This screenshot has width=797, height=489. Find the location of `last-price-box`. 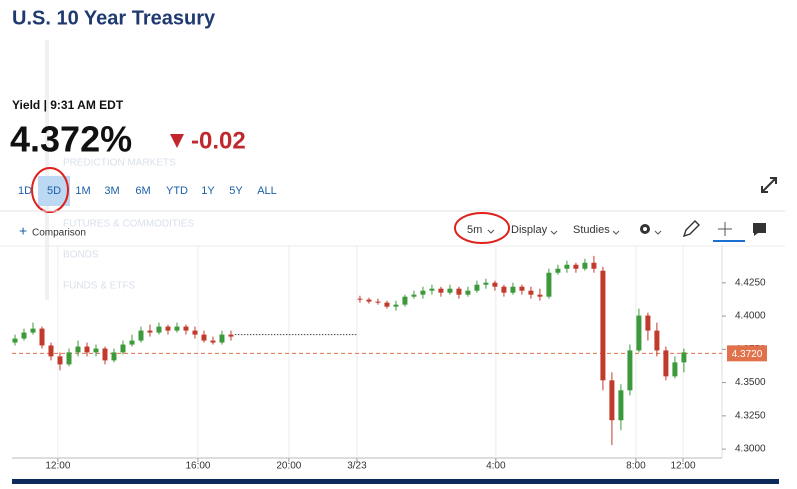

last-price-box is located at coordinates (747, 353).